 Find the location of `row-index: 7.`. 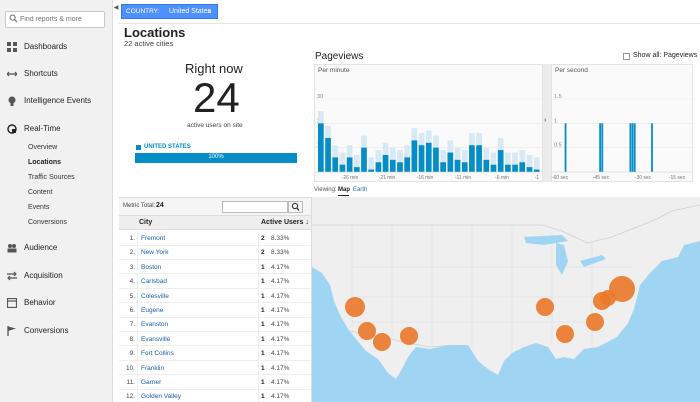

row-index: 7. is located at coordinates (132, 325).